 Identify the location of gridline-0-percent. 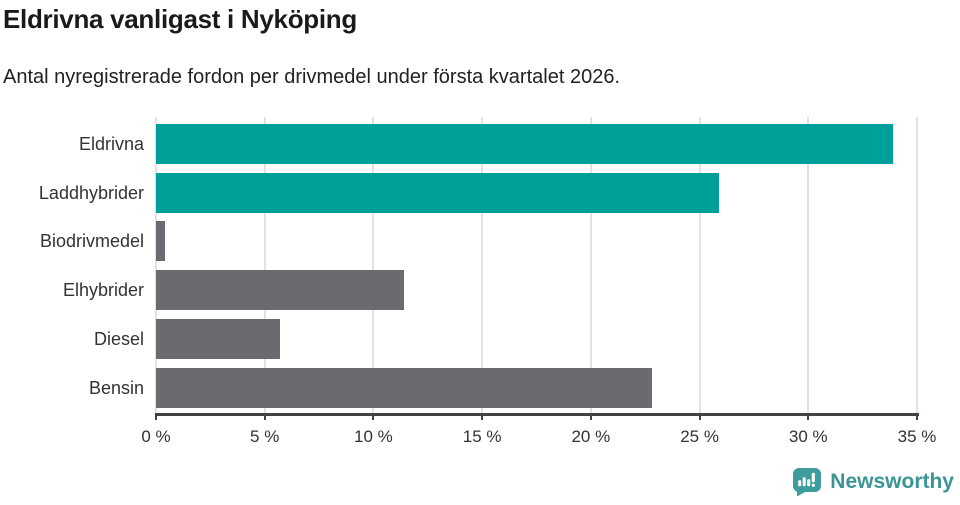
(156, 265).